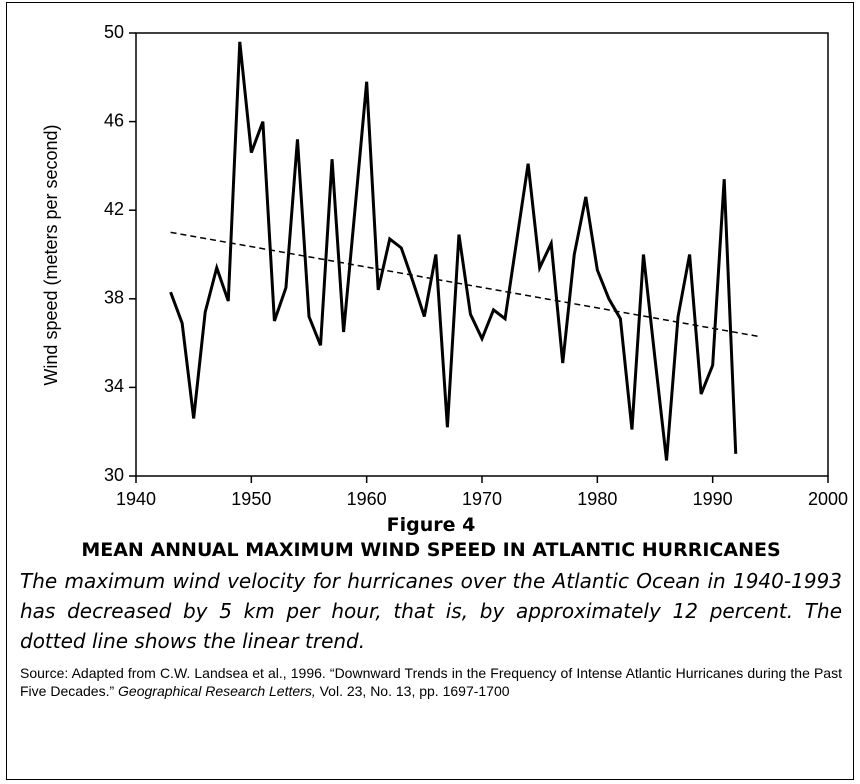 The image size is (860, 784). Describe the element at coordinates (217, 691) in the screenshot. I see `journal: Geographical Research Letters,` at that location.